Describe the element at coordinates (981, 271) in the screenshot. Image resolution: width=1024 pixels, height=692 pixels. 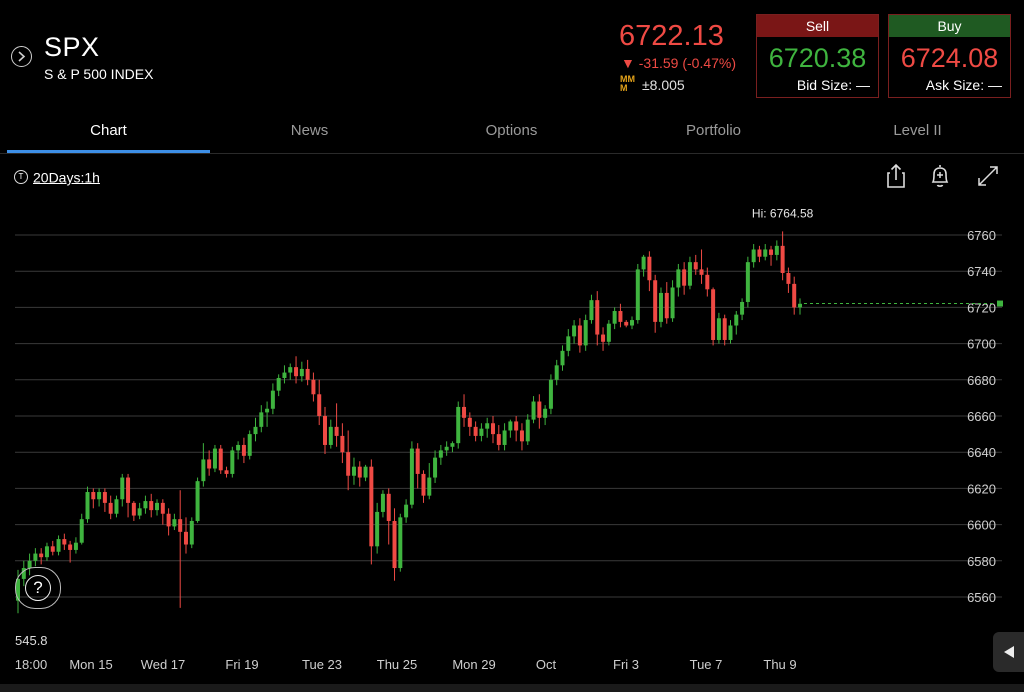
I see `y-tick-label: 6740` at that location.